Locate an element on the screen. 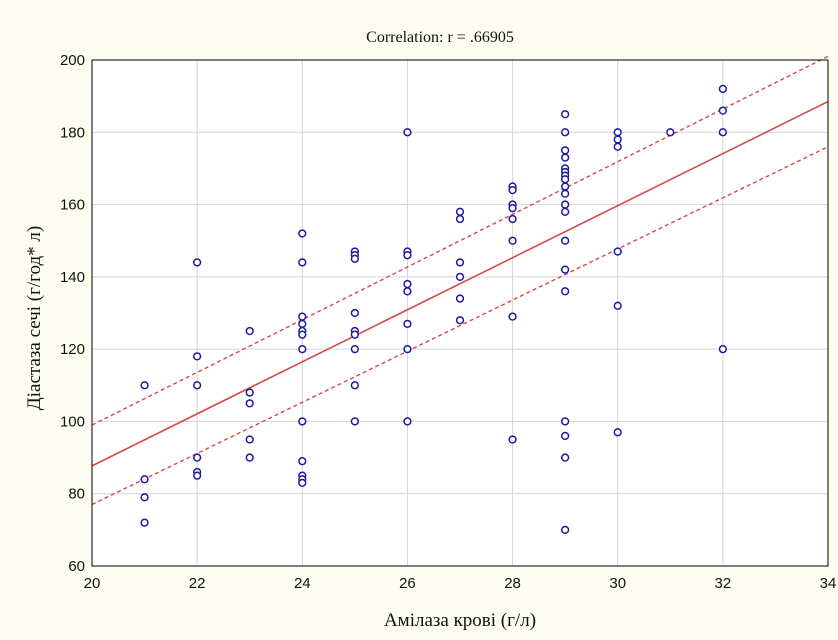 The width and height of the screenshot is (838, 640). y-tick-label: 60 is located at coordinates (76, 566).